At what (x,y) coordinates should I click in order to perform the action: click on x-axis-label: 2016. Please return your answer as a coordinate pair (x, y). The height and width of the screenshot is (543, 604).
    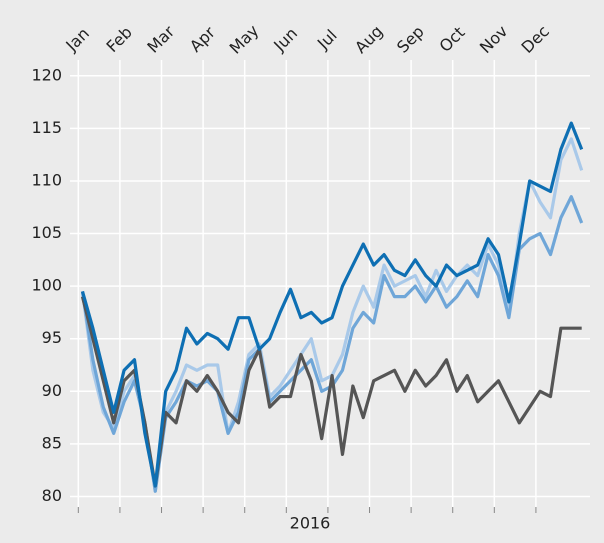
    Looking at the image, I should click on (310, 523).